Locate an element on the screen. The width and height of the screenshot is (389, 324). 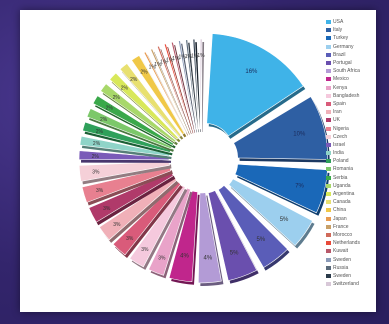
legend-item: Turkey is located at coordinates (350, 38).